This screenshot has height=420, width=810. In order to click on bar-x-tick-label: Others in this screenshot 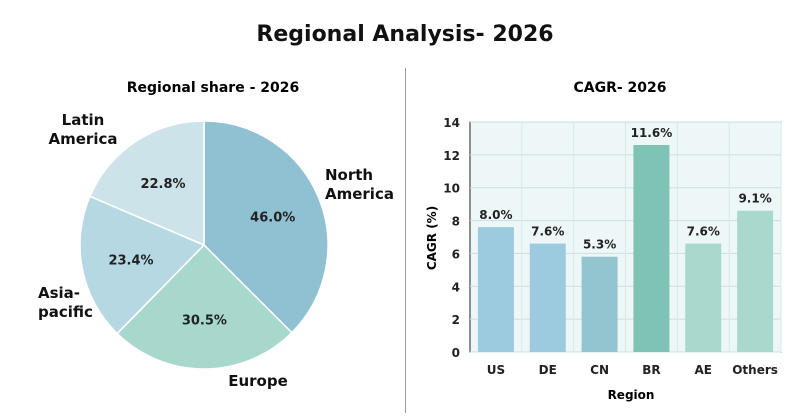, I will do `click(755, 370)`.